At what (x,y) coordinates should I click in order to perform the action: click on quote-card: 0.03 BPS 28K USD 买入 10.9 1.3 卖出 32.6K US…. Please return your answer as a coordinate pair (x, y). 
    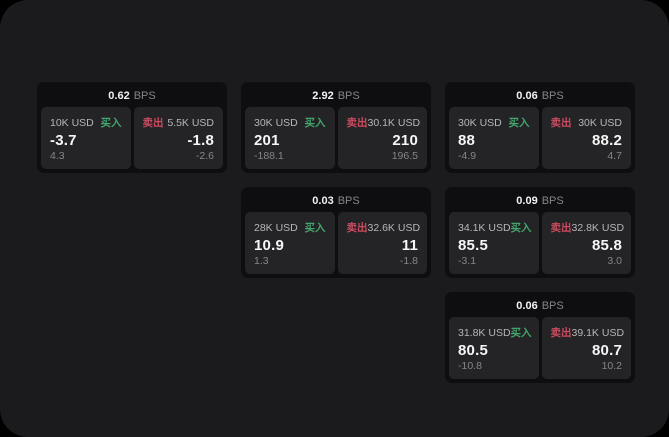
    Looking at the image, I should click on (336, 232).